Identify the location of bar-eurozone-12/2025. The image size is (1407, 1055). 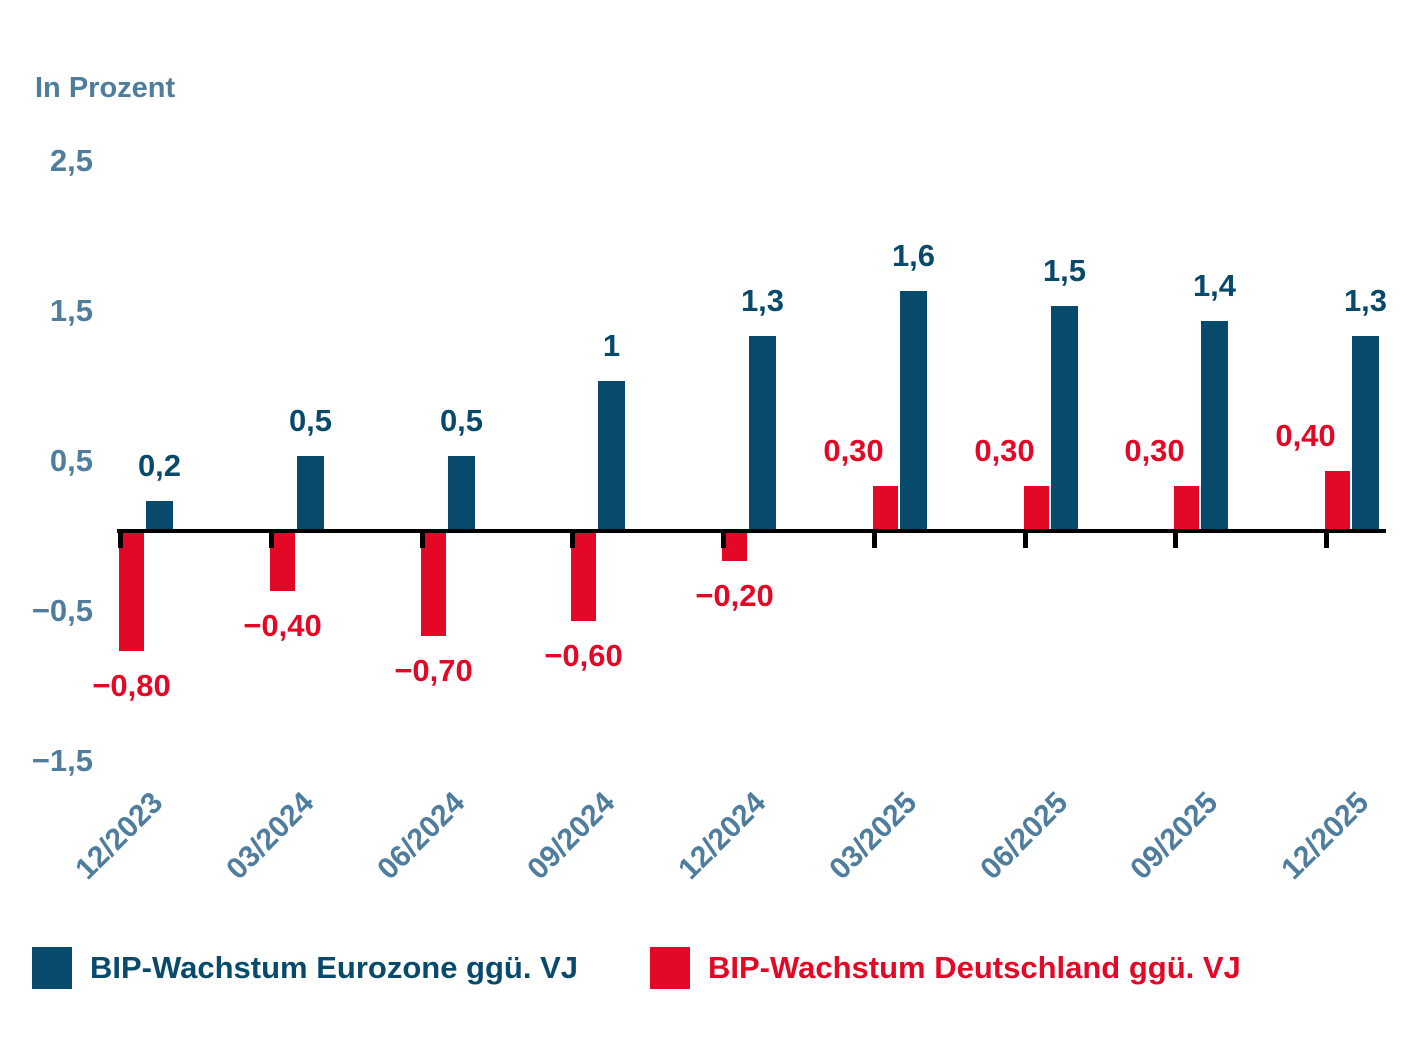
(1365, 433).